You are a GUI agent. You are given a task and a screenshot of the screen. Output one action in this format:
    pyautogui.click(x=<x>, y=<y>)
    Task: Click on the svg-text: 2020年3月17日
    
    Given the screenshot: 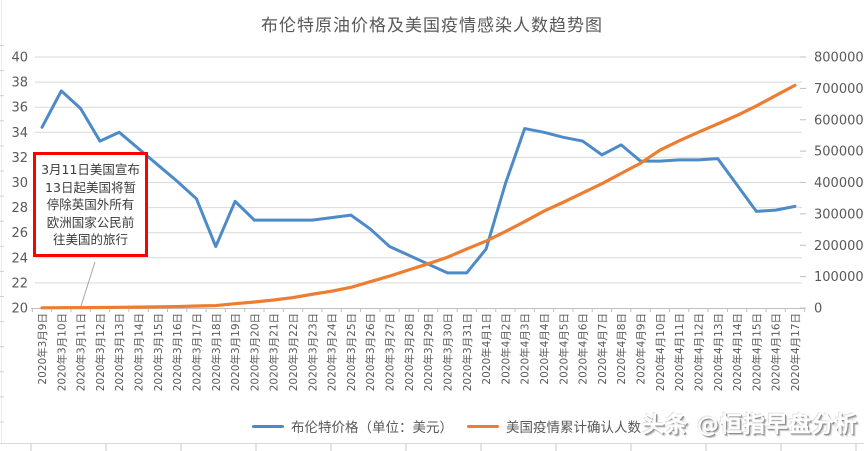 What is the action you would take?
    pyautogui.click(x=196, y=352)
    